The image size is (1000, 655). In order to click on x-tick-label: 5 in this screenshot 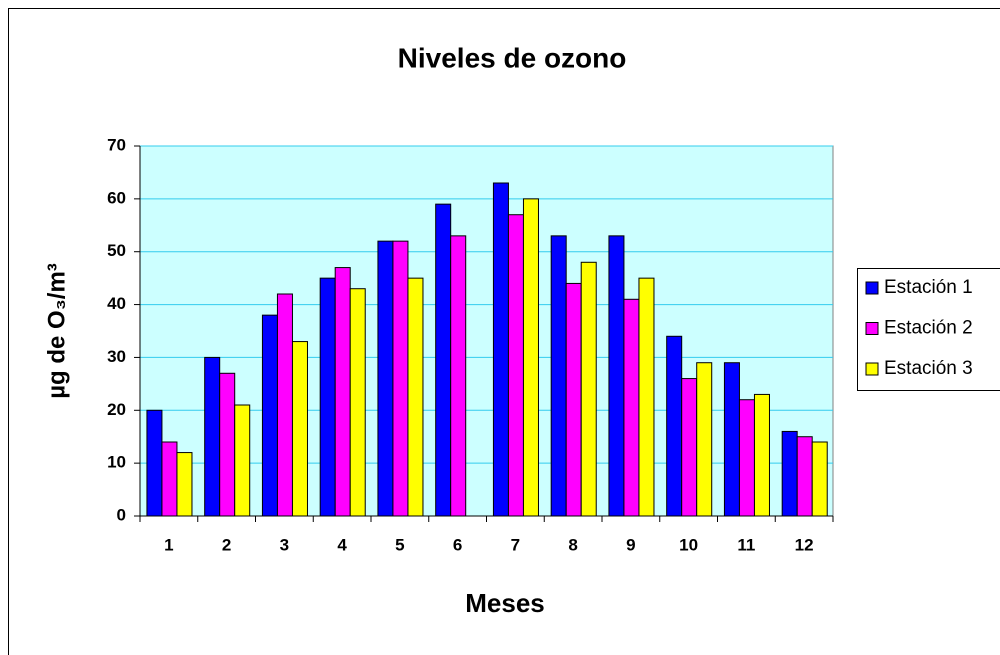, I will do `click(399, 544)`.